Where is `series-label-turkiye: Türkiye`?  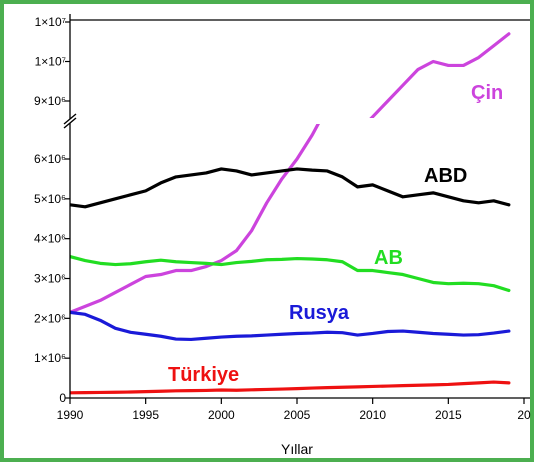
series-label-turkiye: Türkiye is located at coordinates (203, 375).